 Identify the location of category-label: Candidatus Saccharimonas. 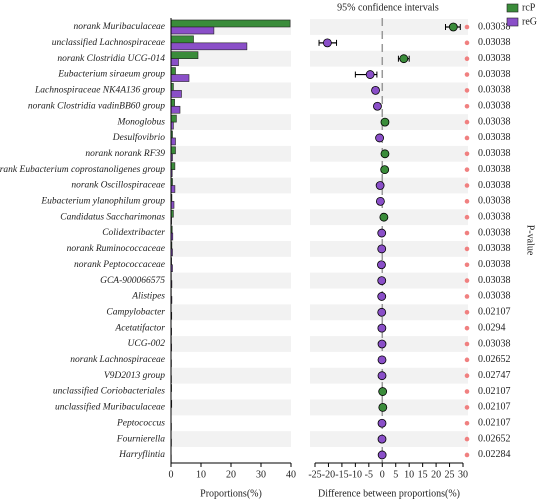
(112, 217).